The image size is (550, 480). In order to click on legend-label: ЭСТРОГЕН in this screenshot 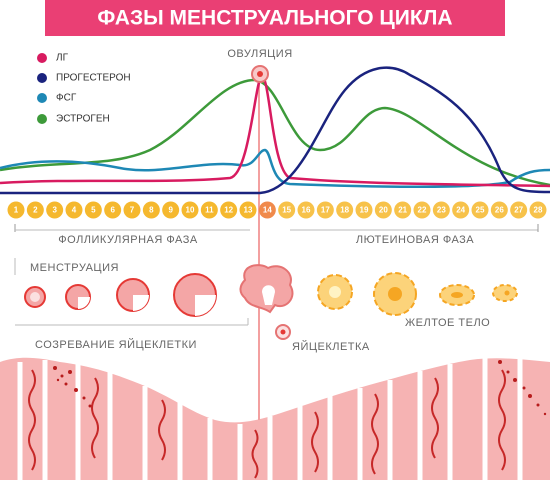, I will do `click(83, 119)`.